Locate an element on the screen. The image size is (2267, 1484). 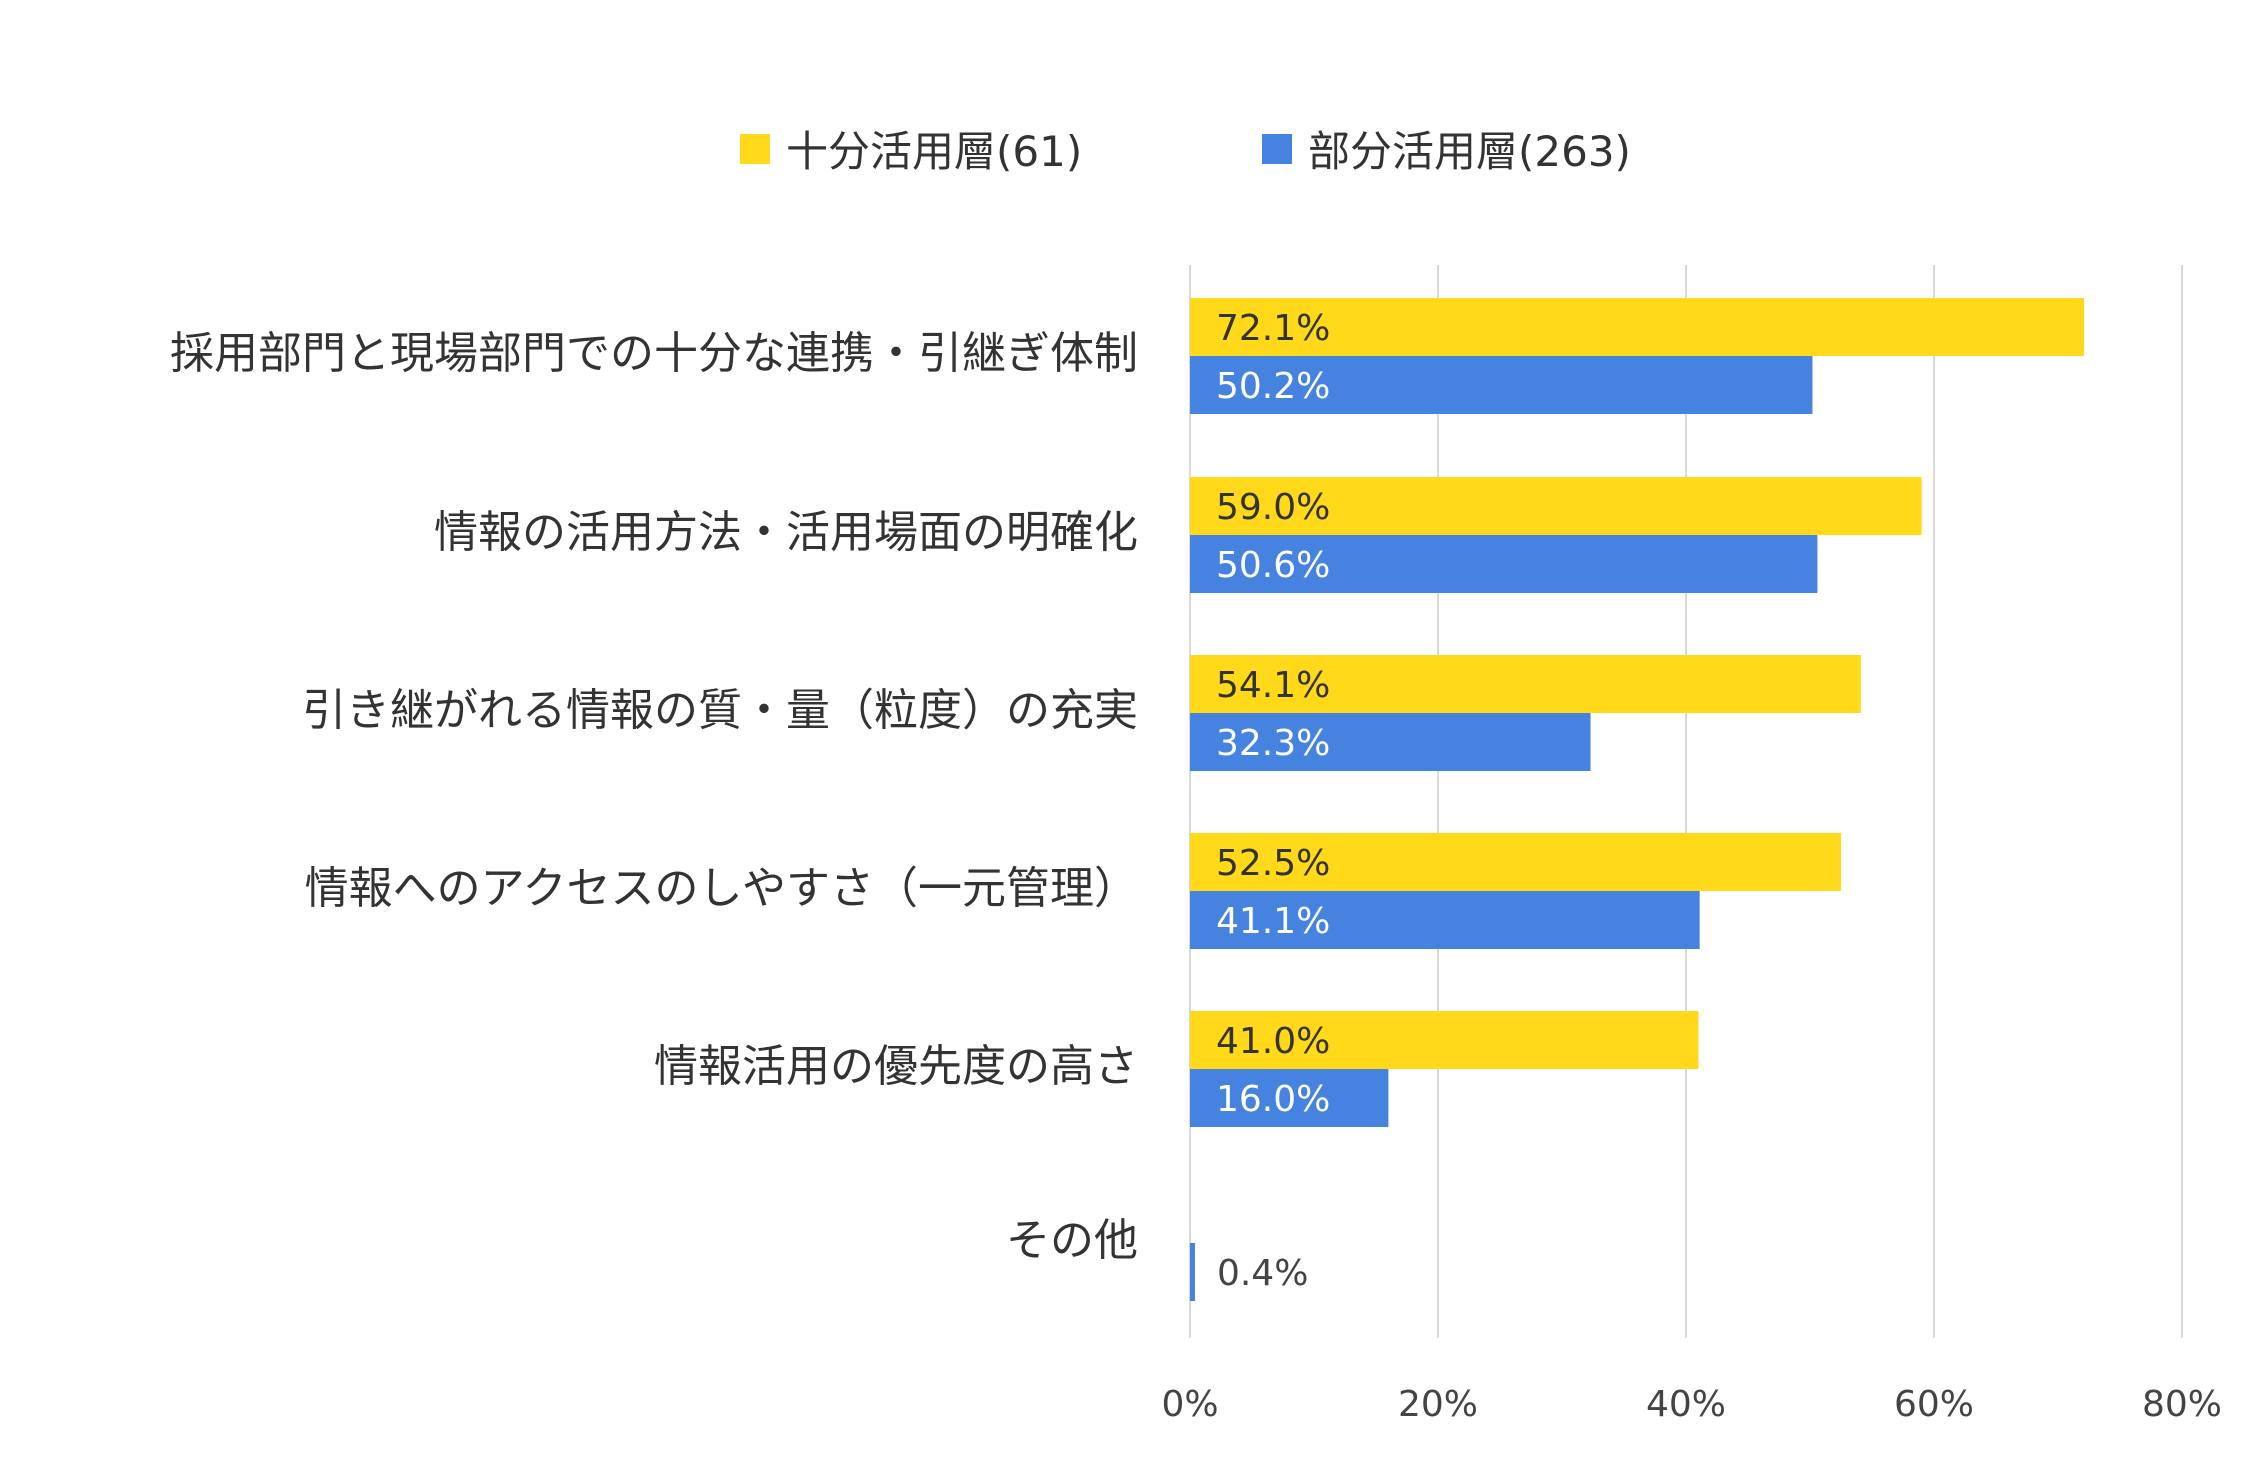
category-label: その他 is located at coordinates (1072, 1240).